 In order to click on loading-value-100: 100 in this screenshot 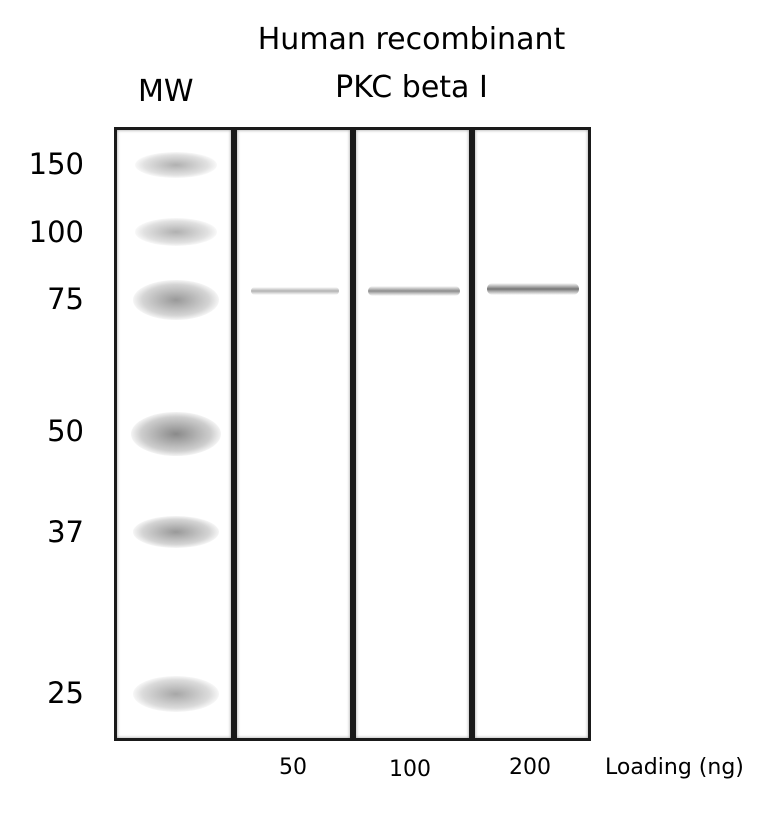, I will do `click(410, 769)`.